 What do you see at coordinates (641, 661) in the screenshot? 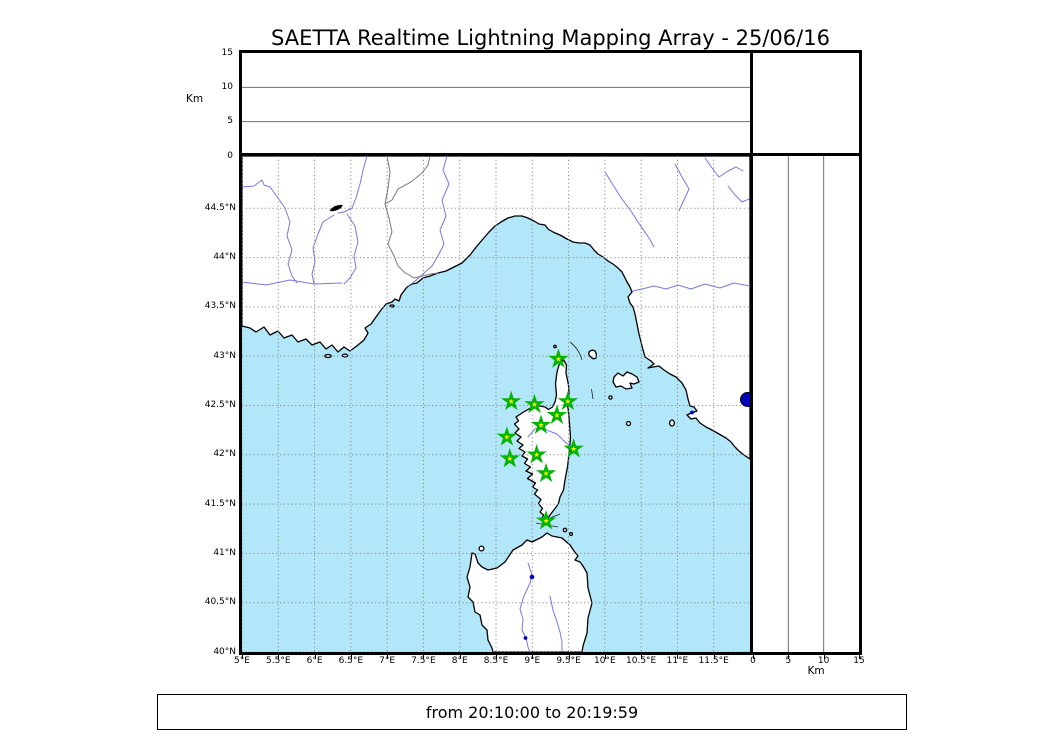
I see `lon-tick-label: 10.5°E` at bounding box center [641, 661].